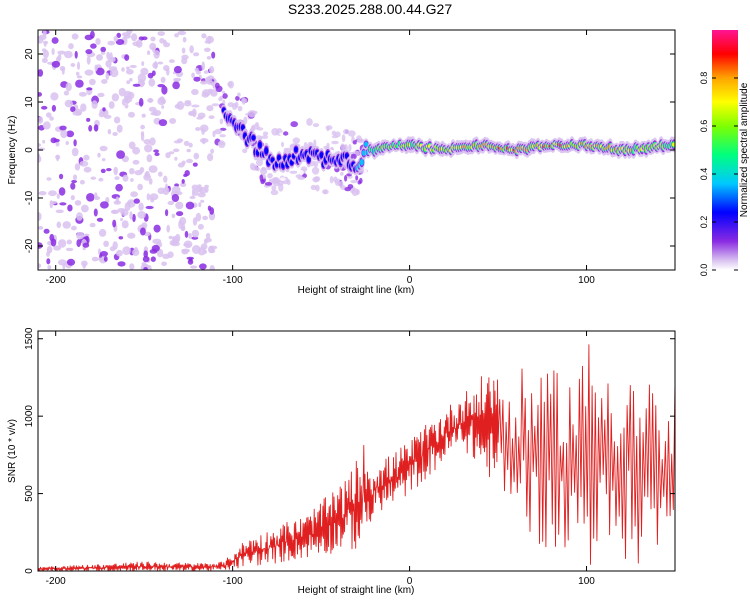  I want to click on snr-y-tick-label: 500, so click(29, 493).